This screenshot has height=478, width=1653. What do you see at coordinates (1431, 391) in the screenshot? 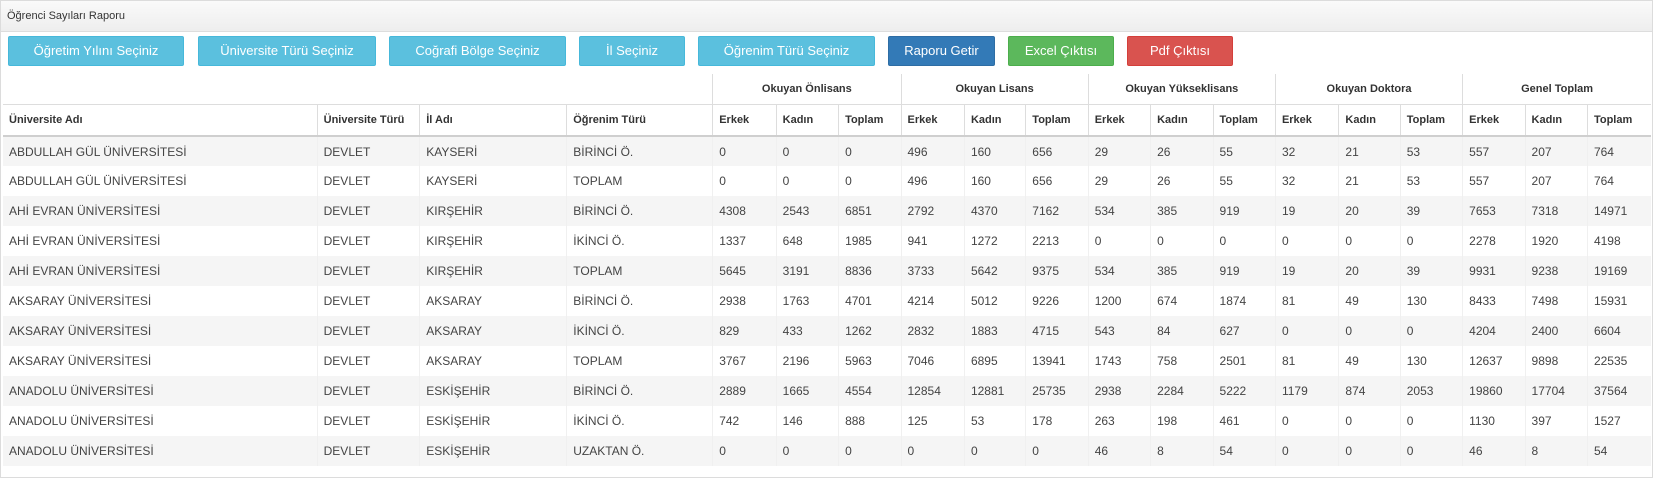
I see `table-cell: 2053` at bounding box center [1431, 391].